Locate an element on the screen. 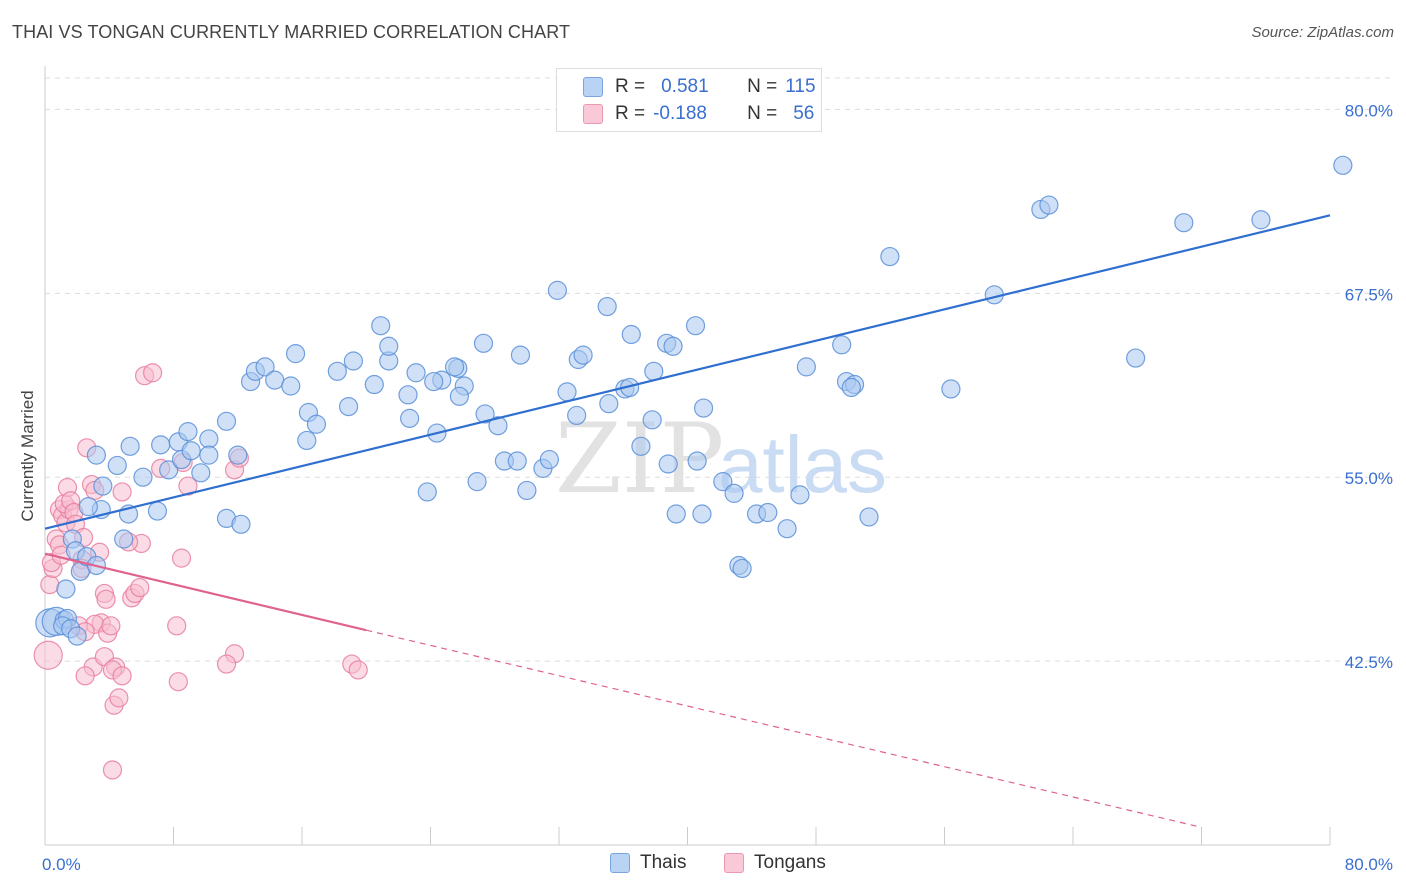  bottom-tongans-swatch is located at coordinates (734, 863).